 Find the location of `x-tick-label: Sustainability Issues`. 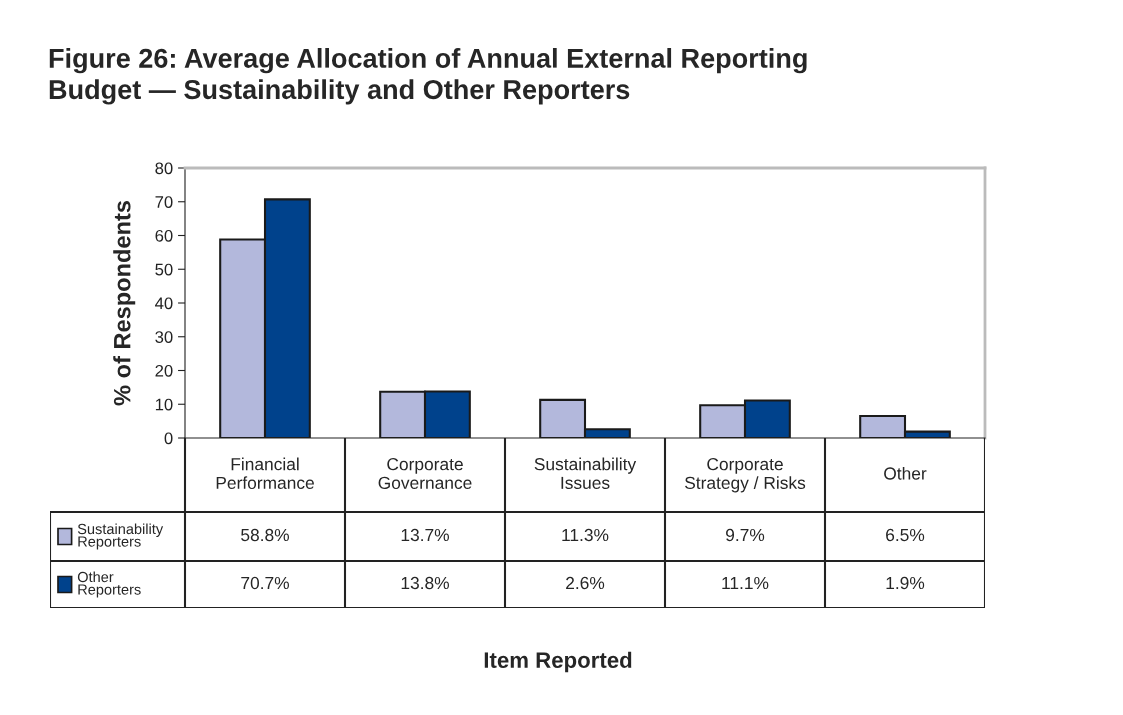

x-tick-label: Sustainability Issues is located at coordinates (585, 473).